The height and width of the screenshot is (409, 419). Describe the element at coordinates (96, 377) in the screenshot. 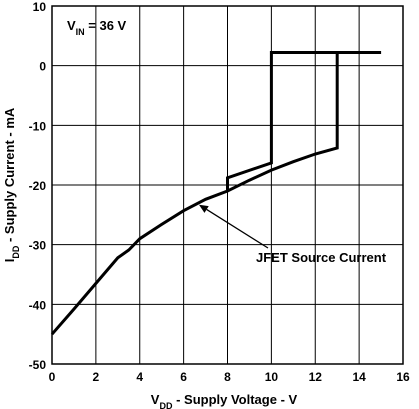

I see `x-tick-label: 2` at that location.